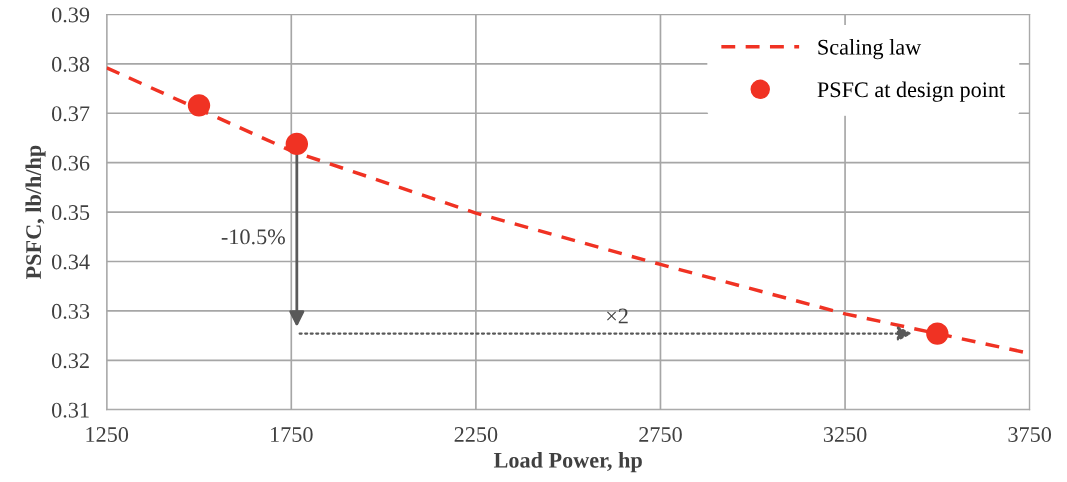 The width and height of the screenshot is (1067, 482). I want to click on x-tick-label: 2250, so click(476, 435).